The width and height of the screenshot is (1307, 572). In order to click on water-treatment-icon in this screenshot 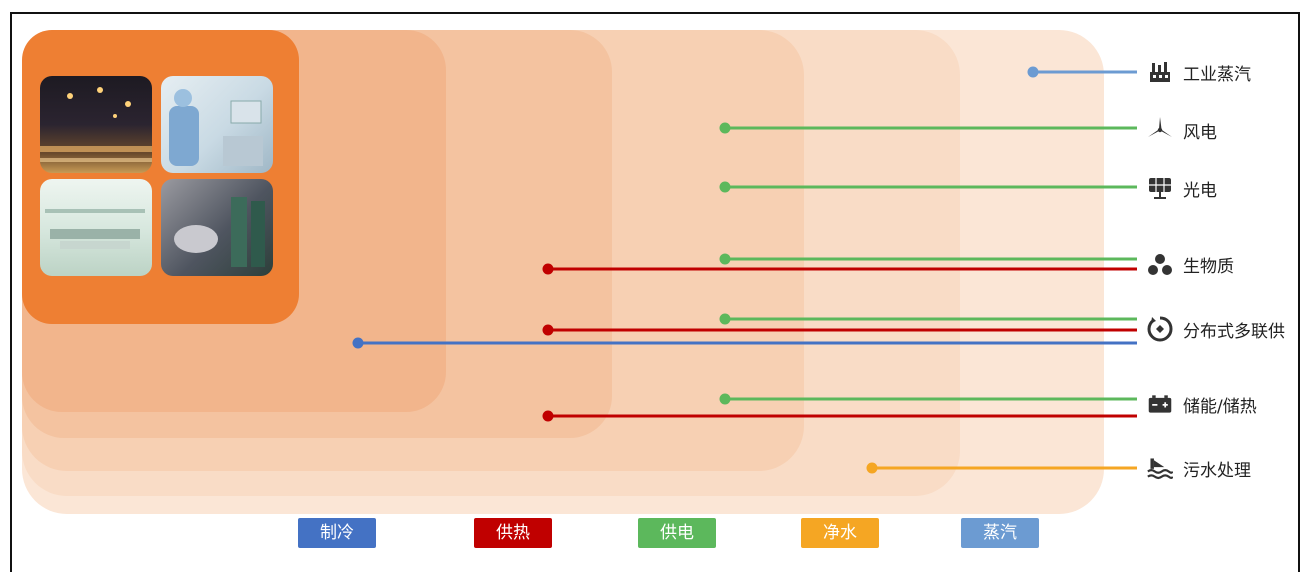, I will do `click(1160, 468)`.